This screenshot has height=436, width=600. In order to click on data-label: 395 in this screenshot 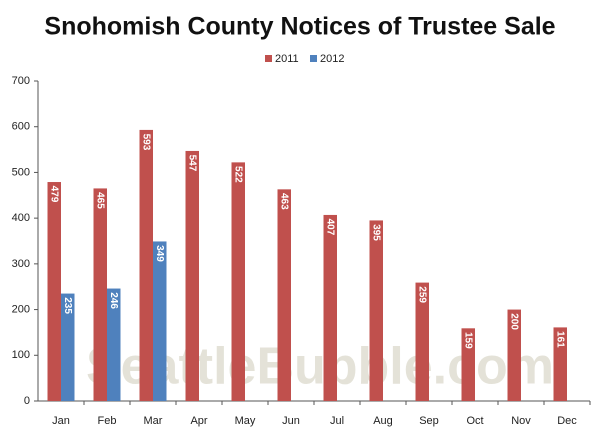, I will do `click(376, 232)`.